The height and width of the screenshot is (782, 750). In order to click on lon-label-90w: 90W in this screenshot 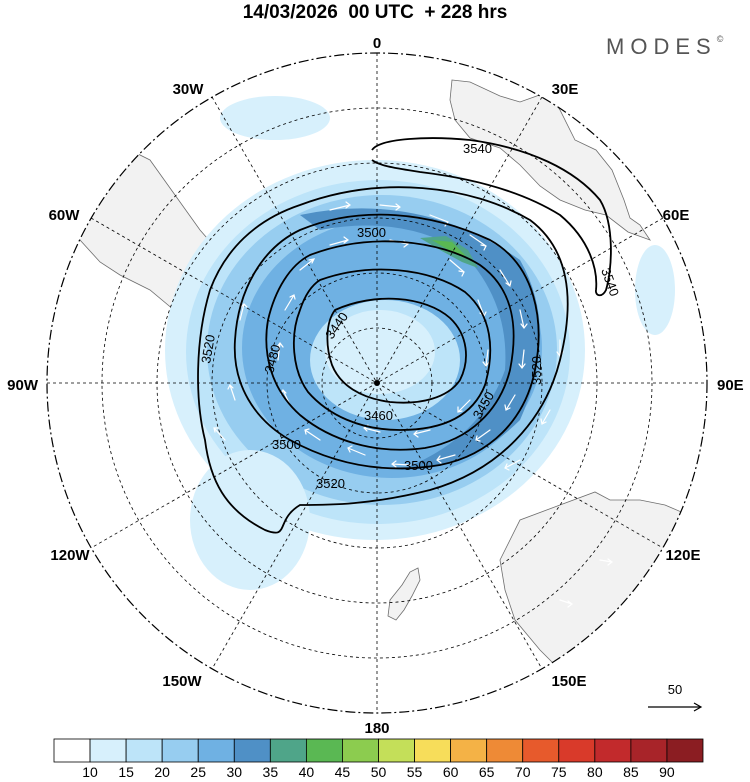, I will do `click(23, 385)`.